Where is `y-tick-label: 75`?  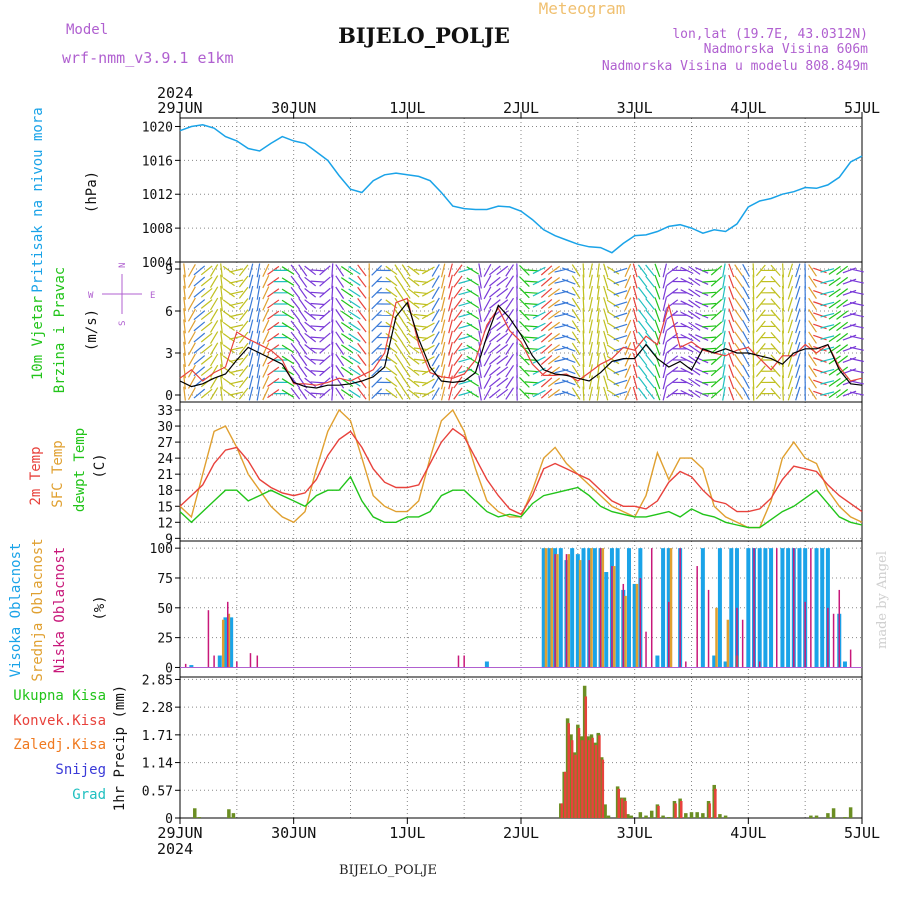
y-tick-label: 75 is located at coordinates (165, 579).